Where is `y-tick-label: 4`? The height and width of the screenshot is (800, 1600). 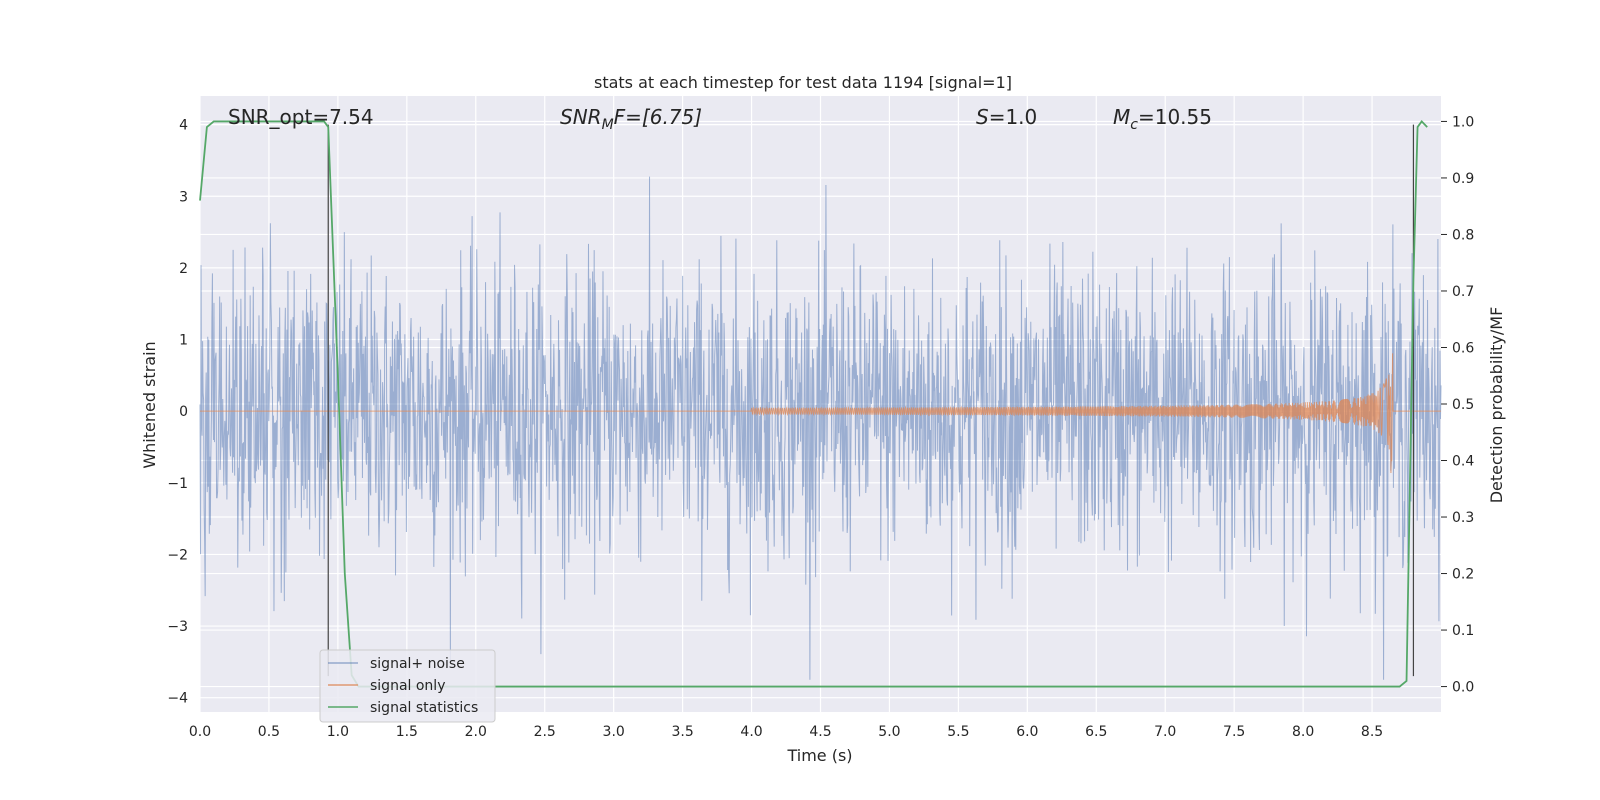
y-tick-label: 4 is located at coordinates (183, 126).